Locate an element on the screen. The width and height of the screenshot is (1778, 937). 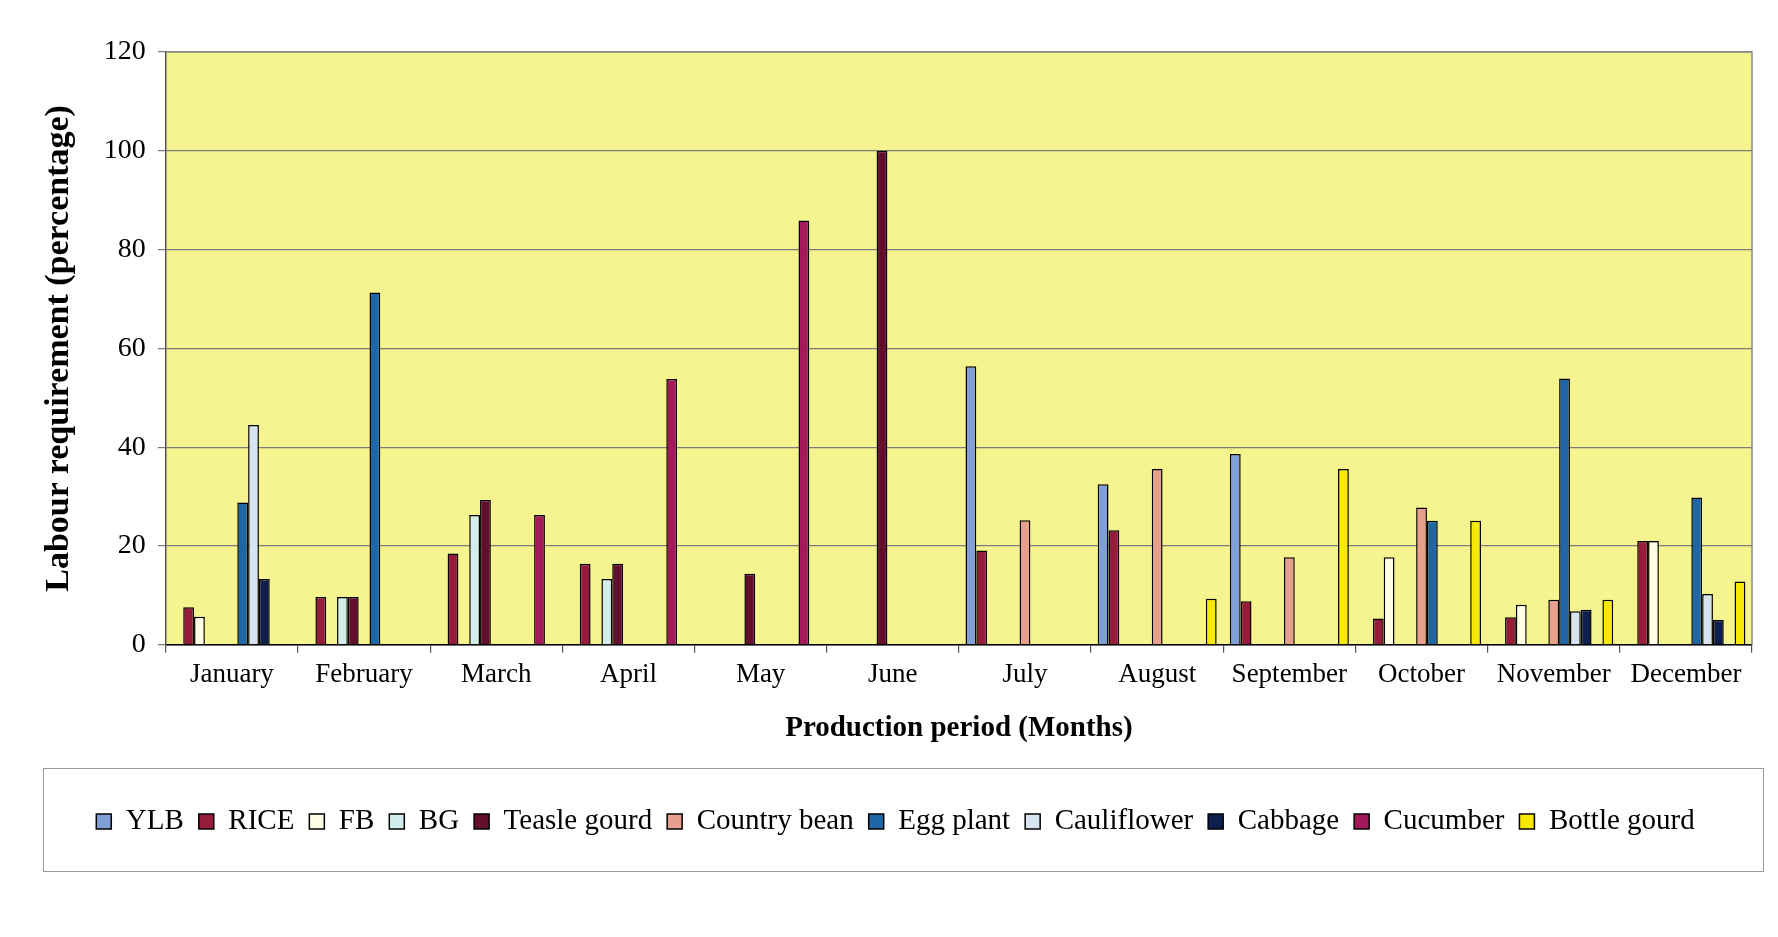
x-tick-label: February is located at coordinates (364, 673).